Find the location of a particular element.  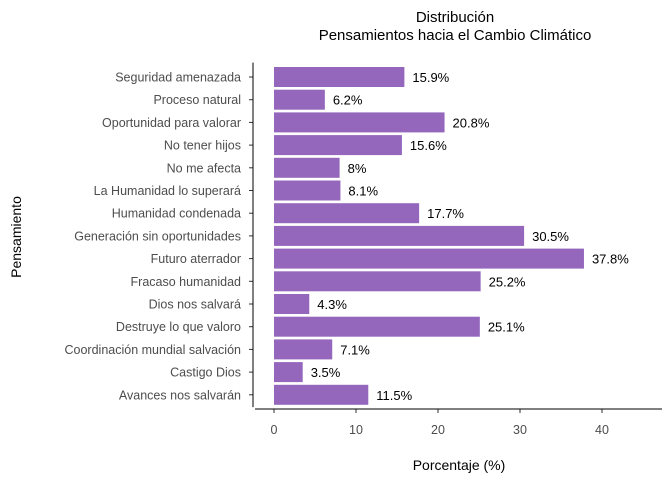

bar-value-label: 15.6% is located at coordinates (428, 145).